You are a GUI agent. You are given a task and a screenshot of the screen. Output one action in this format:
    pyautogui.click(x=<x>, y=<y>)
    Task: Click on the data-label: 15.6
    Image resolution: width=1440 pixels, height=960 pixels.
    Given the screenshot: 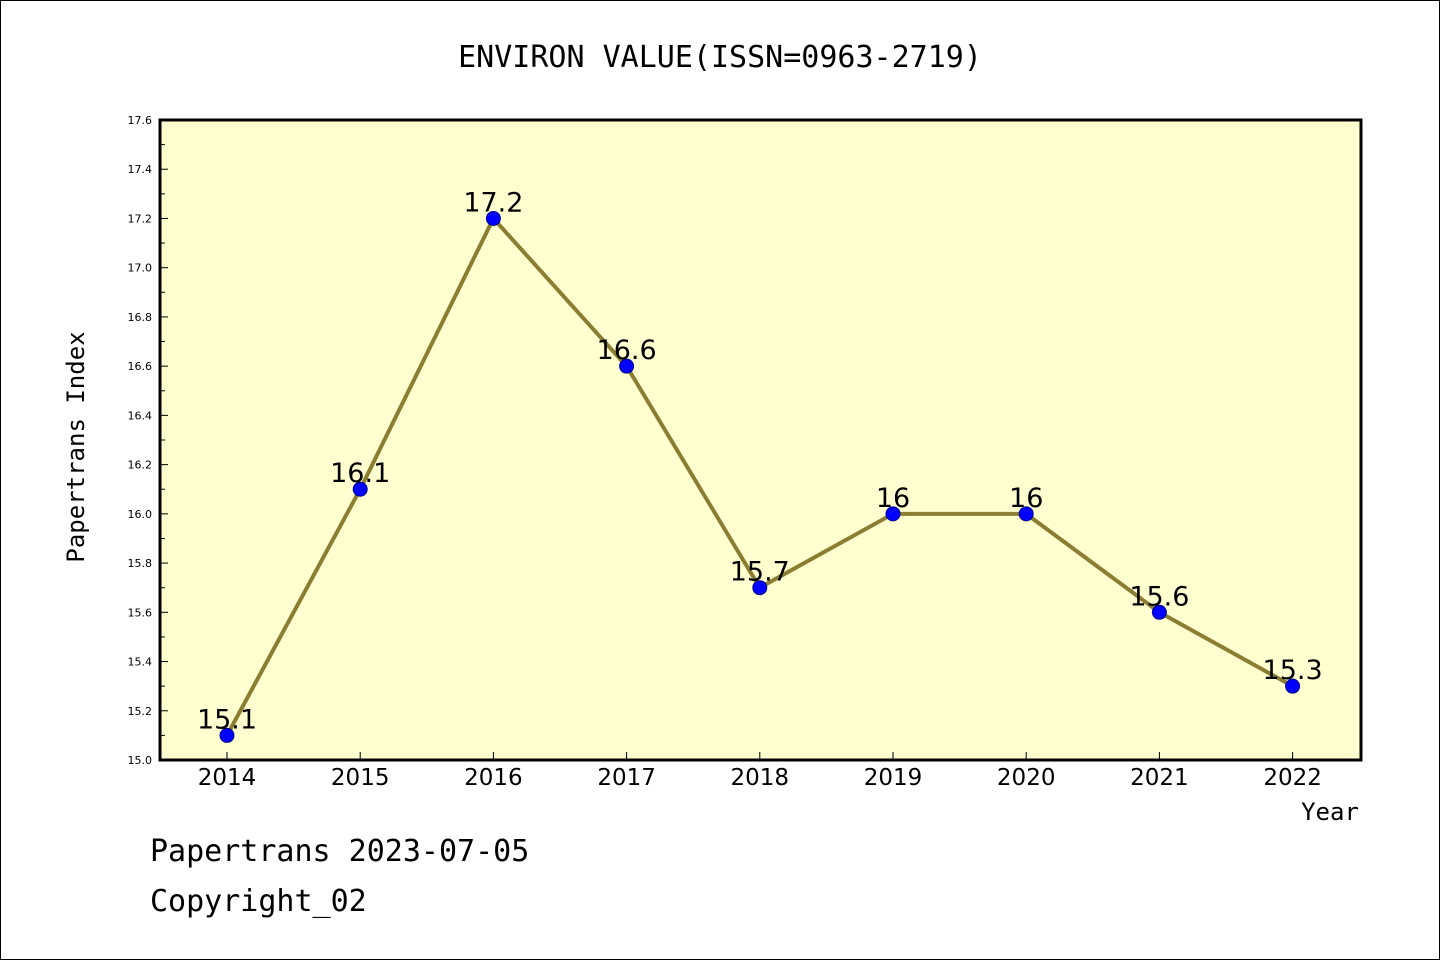 What is the action you would take?
    pyautogui.click(x=1159, y=596)
    